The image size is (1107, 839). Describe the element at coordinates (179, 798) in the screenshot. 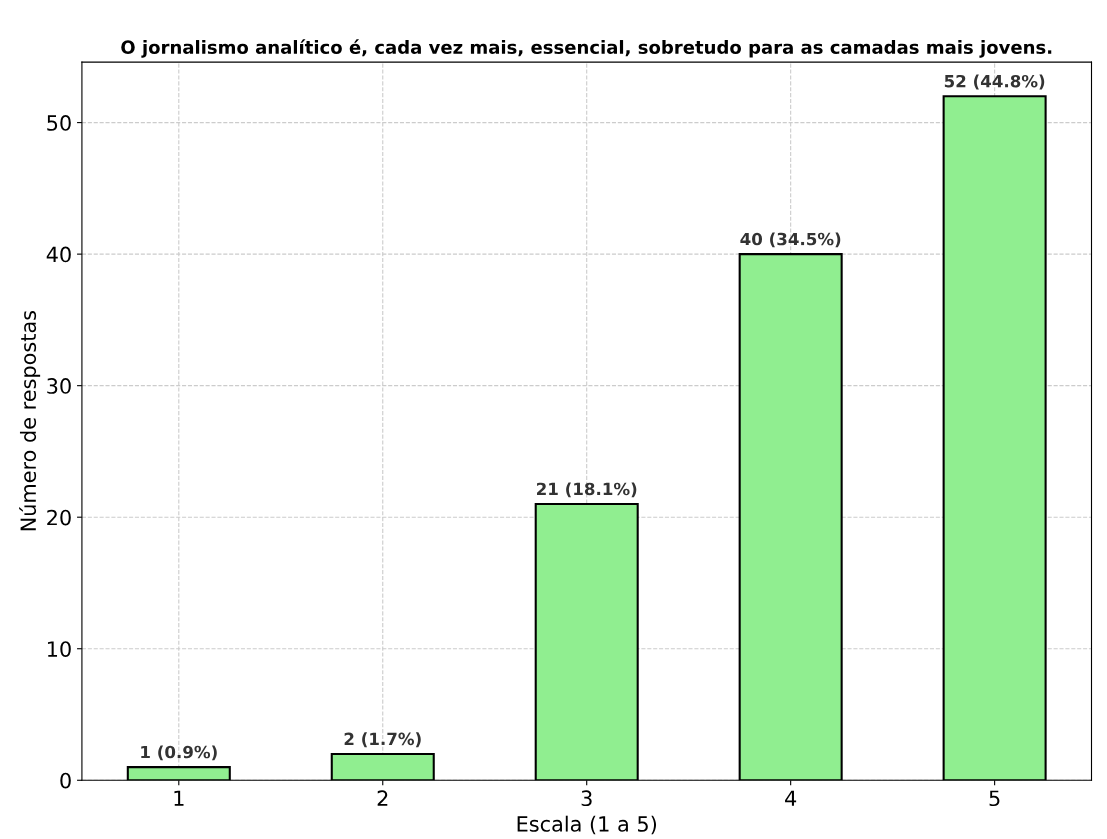

I see `x-tick-label: 1` at that location.